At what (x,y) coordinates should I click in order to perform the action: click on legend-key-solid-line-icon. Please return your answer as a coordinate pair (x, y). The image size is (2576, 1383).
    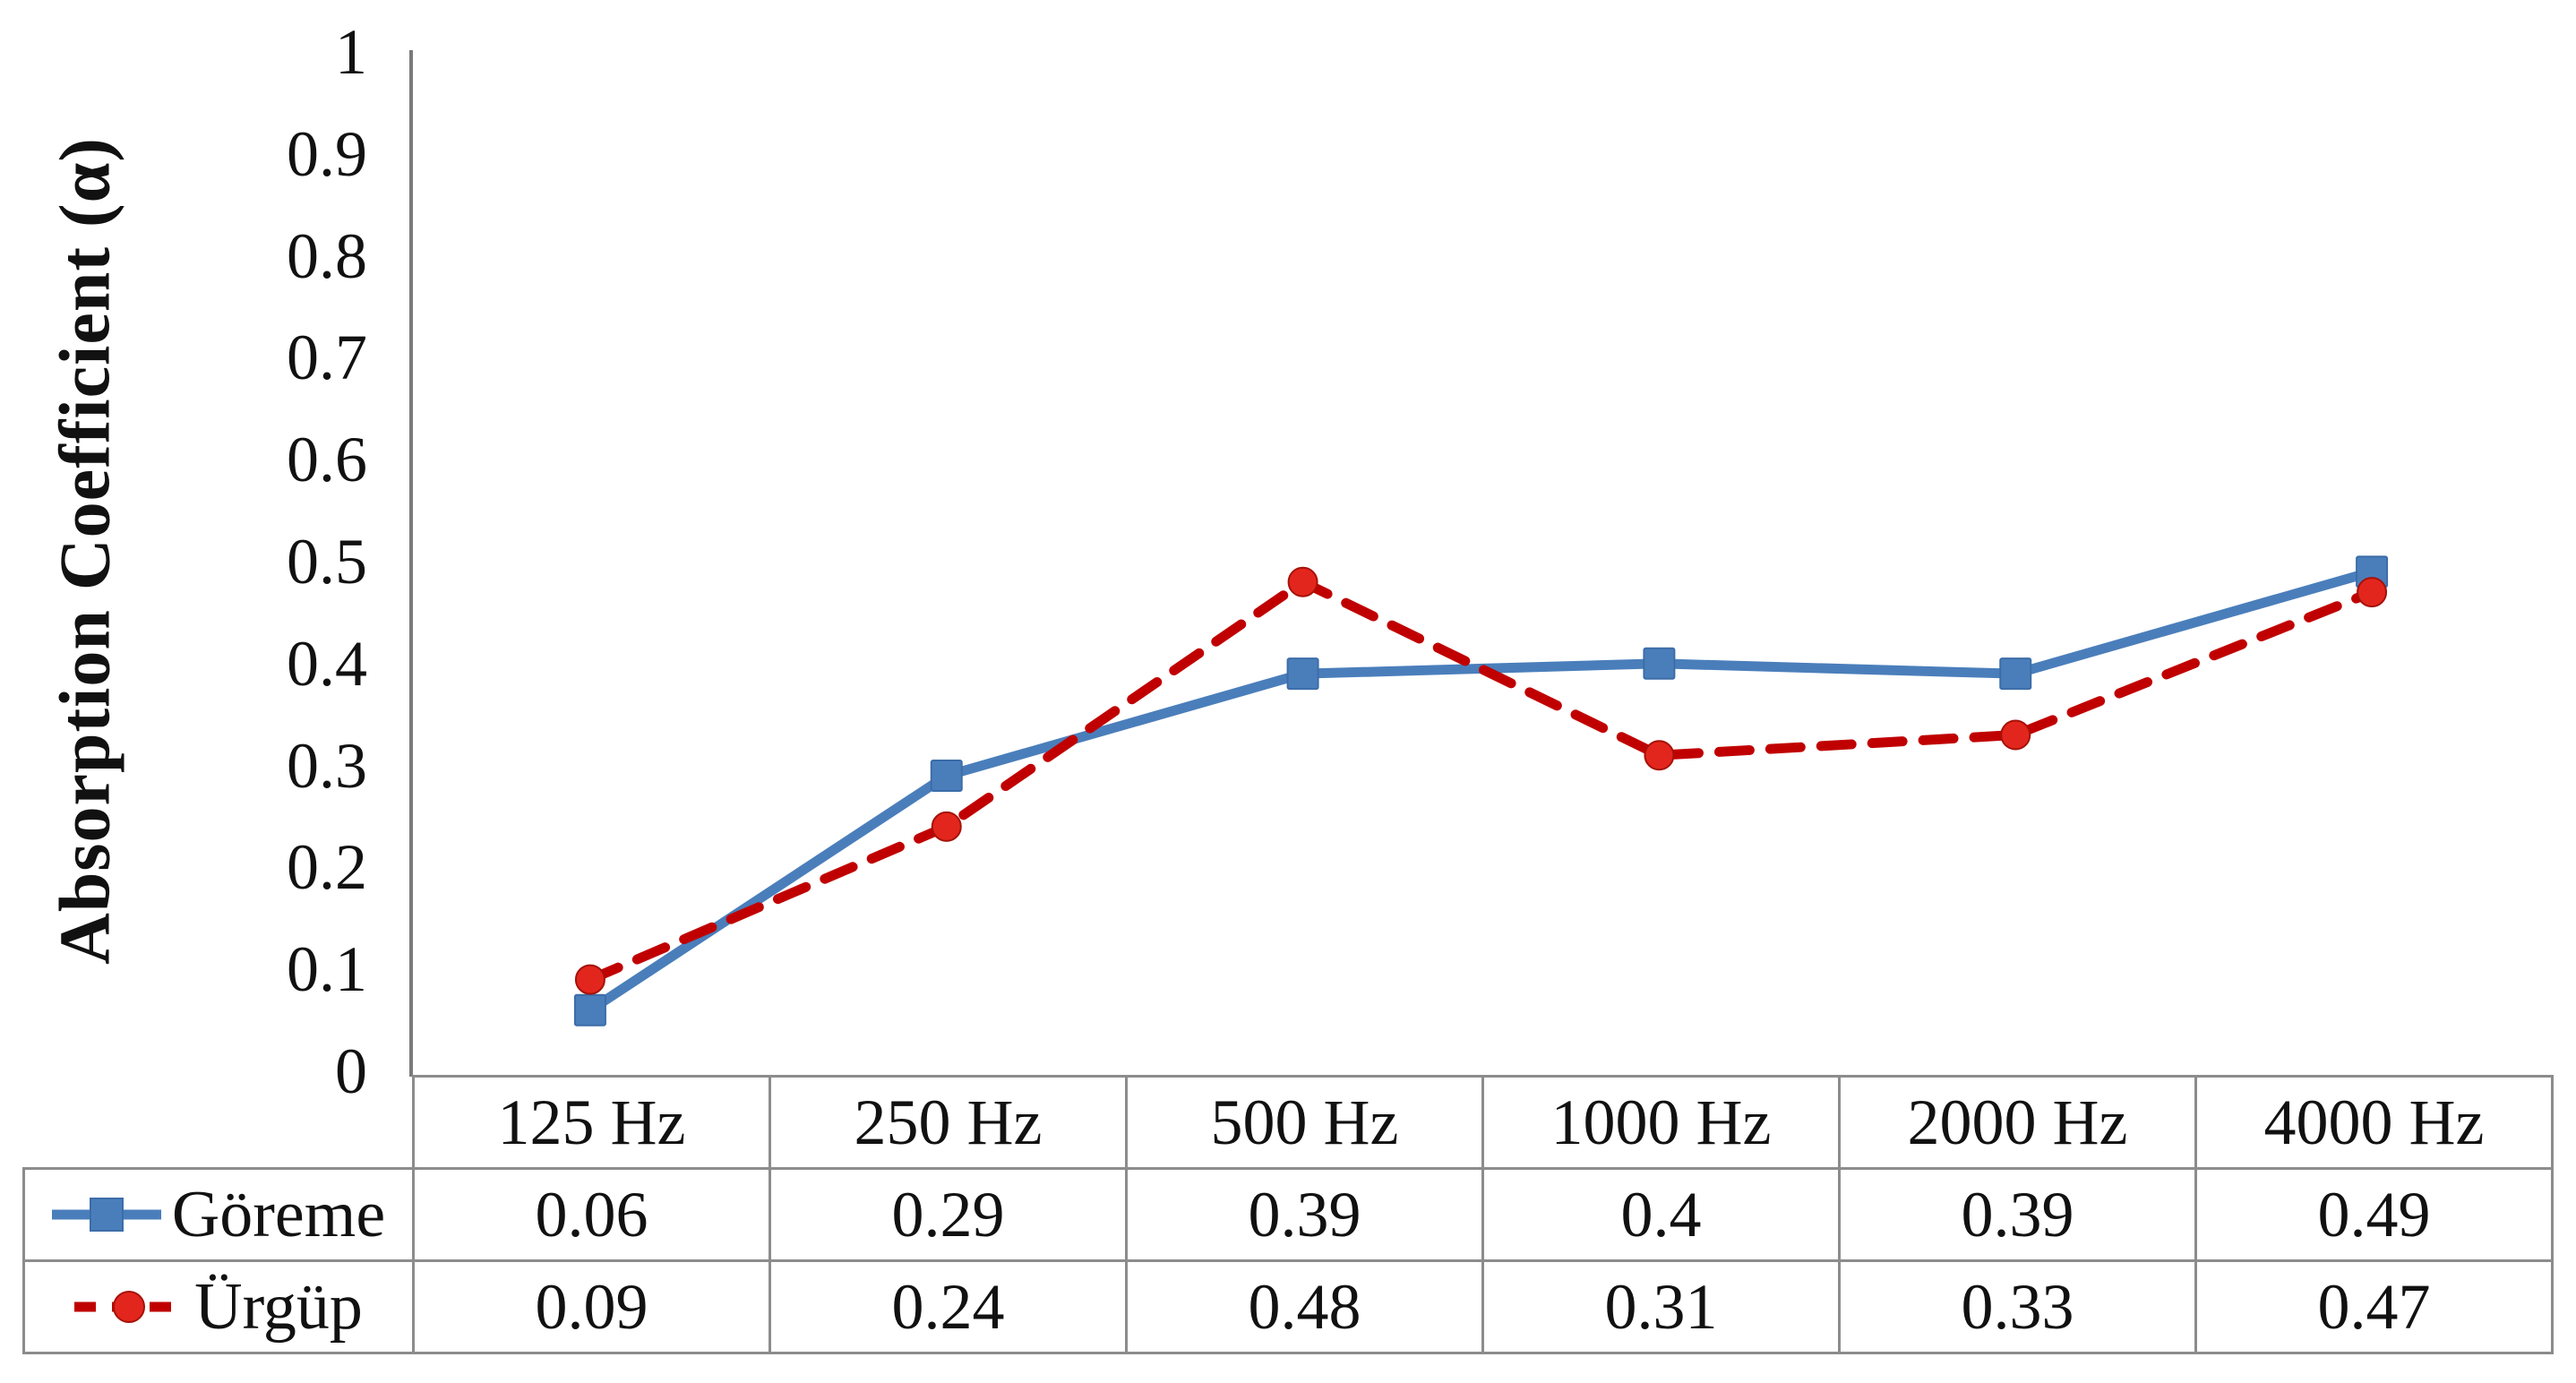
    Looking at the image, I should click on (106, 1214).